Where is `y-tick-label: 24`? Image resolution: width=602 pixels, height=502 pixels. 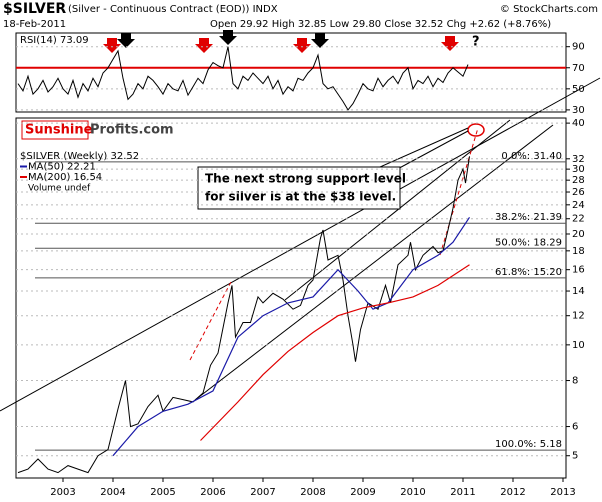
y-tick-label: 24 is located at coordinates (578, 205).